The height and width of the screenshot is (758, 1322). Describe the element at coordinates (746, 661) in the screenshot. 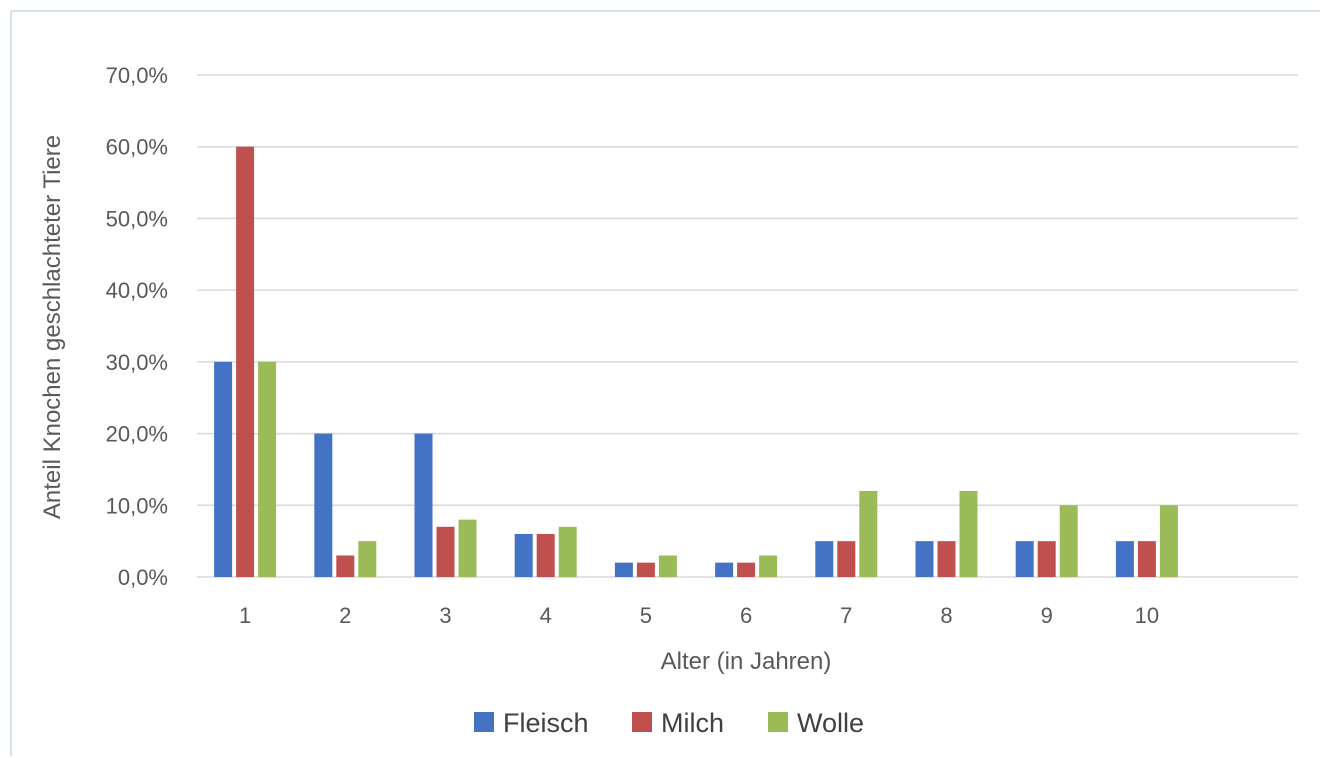

I see `x-axis-title: Alter (in Jahren)` at that location.